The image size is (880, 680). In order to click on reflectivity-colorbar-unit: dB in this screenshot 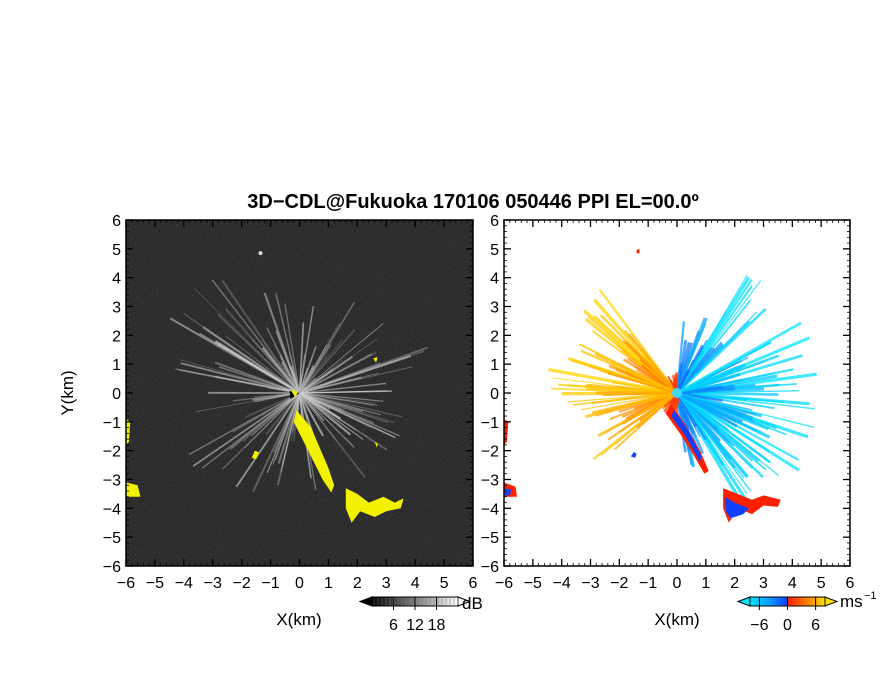, I will do `click(472, 603)`.